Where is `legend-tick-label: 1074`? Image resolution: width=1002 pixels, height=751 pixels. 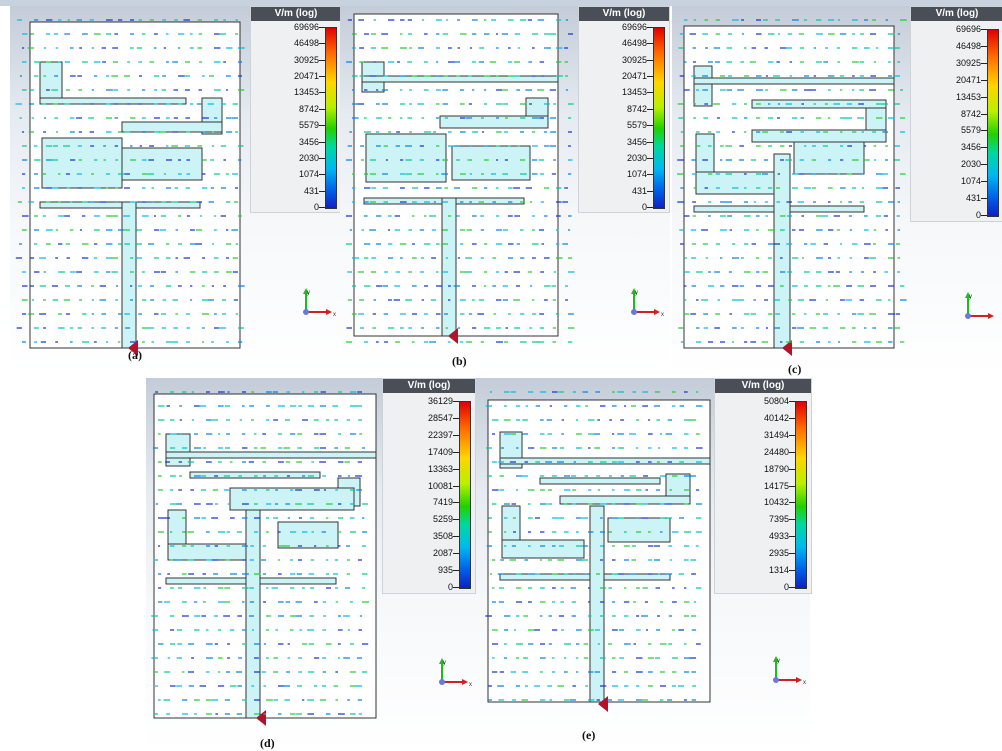
legend-tick-label: 1074 is located at coordinates (308, 174).